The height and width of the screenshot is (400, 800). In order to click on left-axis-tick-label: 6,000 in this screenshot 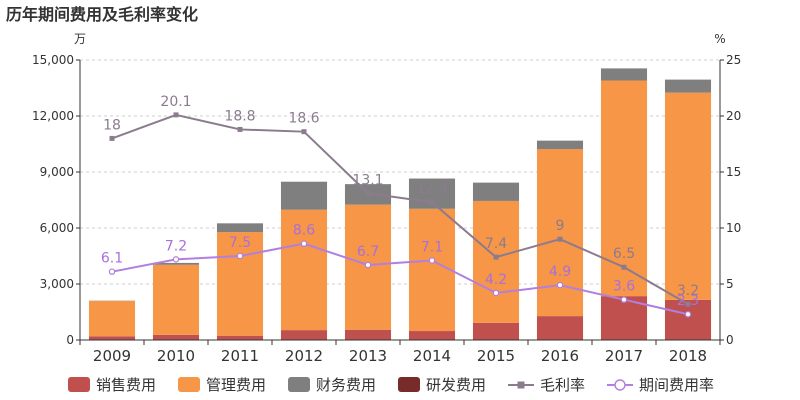, I will do `click(57, 228)`.